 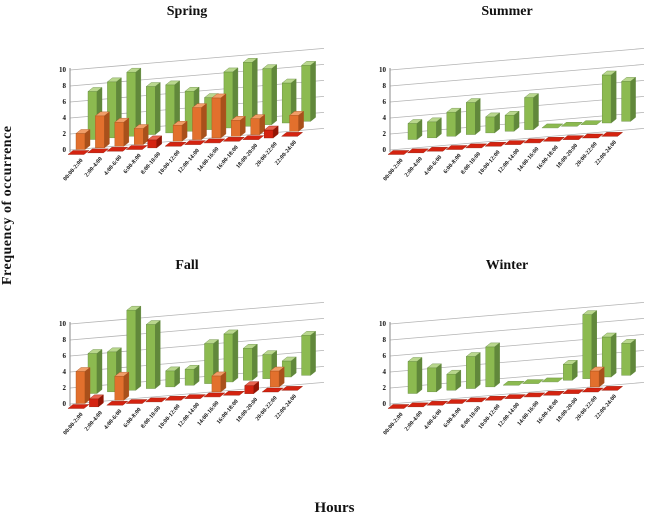 What do you see at coordinates (187, 11) in the screenshot?
I see `chart-title: Spring` at bounding box center [187, 11].